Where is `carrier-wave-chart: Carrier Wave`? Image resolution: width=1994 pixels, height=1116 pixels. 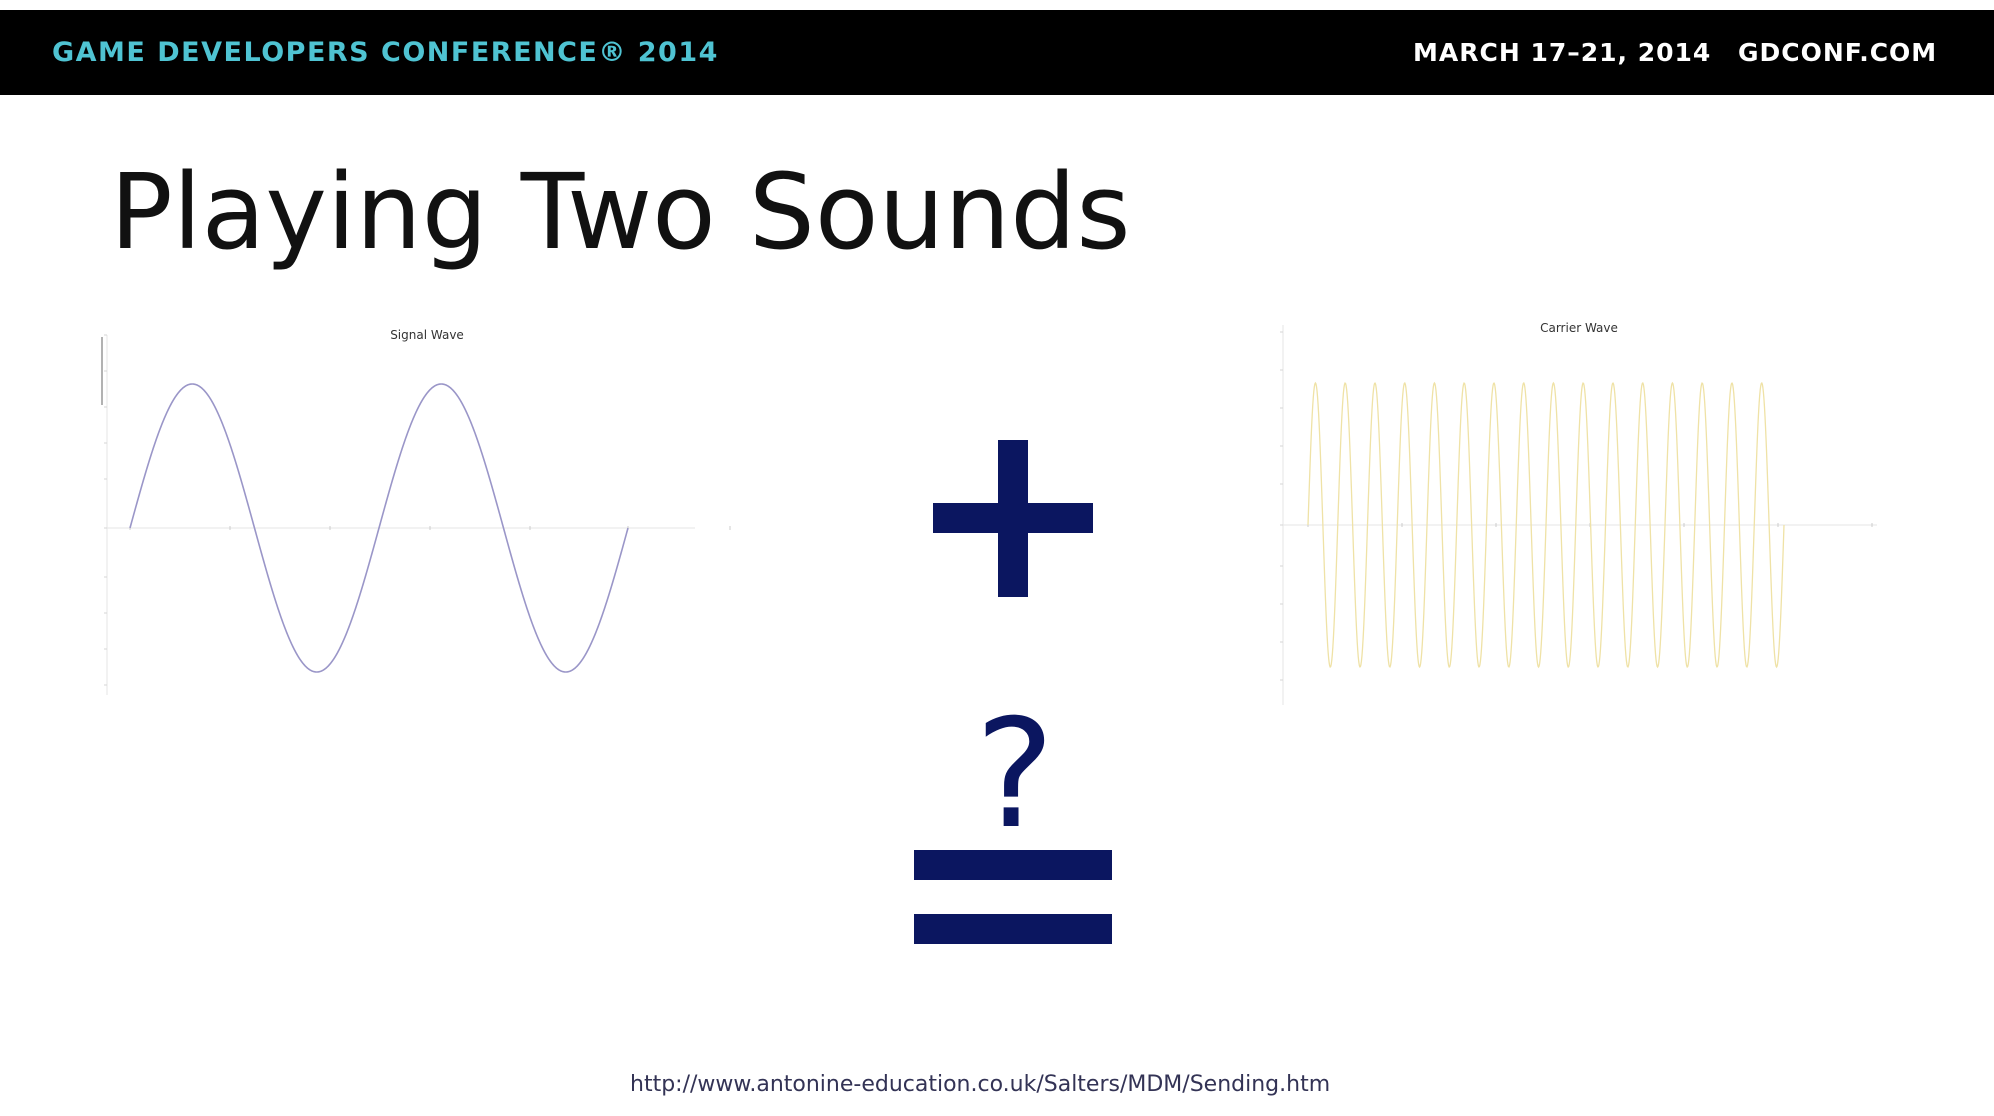
carrier-wave-chart: Carrier Wave is located at coordinates (1578, 513).